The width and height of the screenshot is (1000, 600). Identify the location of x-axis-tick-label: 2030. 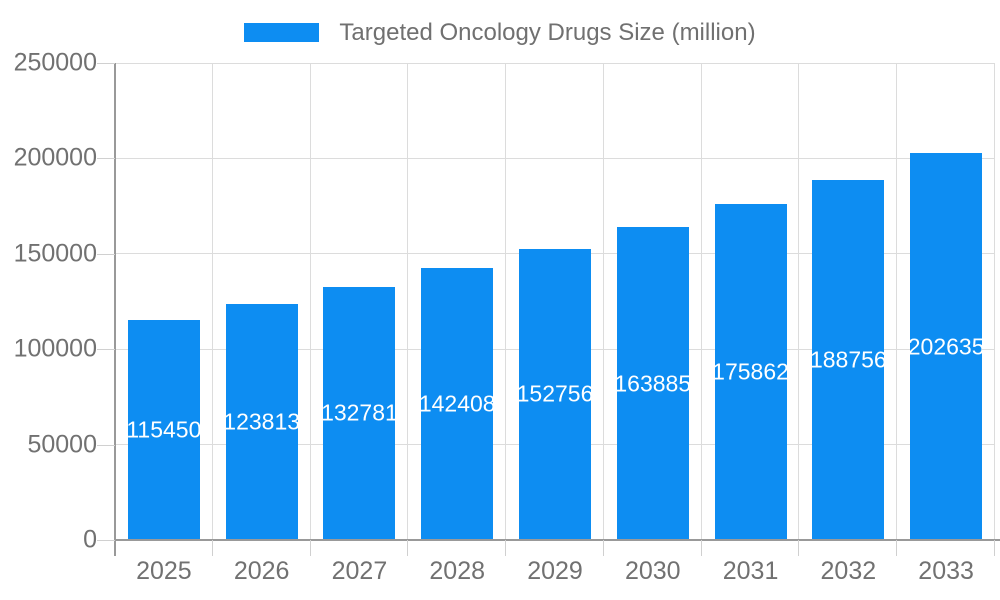
(652, 571).